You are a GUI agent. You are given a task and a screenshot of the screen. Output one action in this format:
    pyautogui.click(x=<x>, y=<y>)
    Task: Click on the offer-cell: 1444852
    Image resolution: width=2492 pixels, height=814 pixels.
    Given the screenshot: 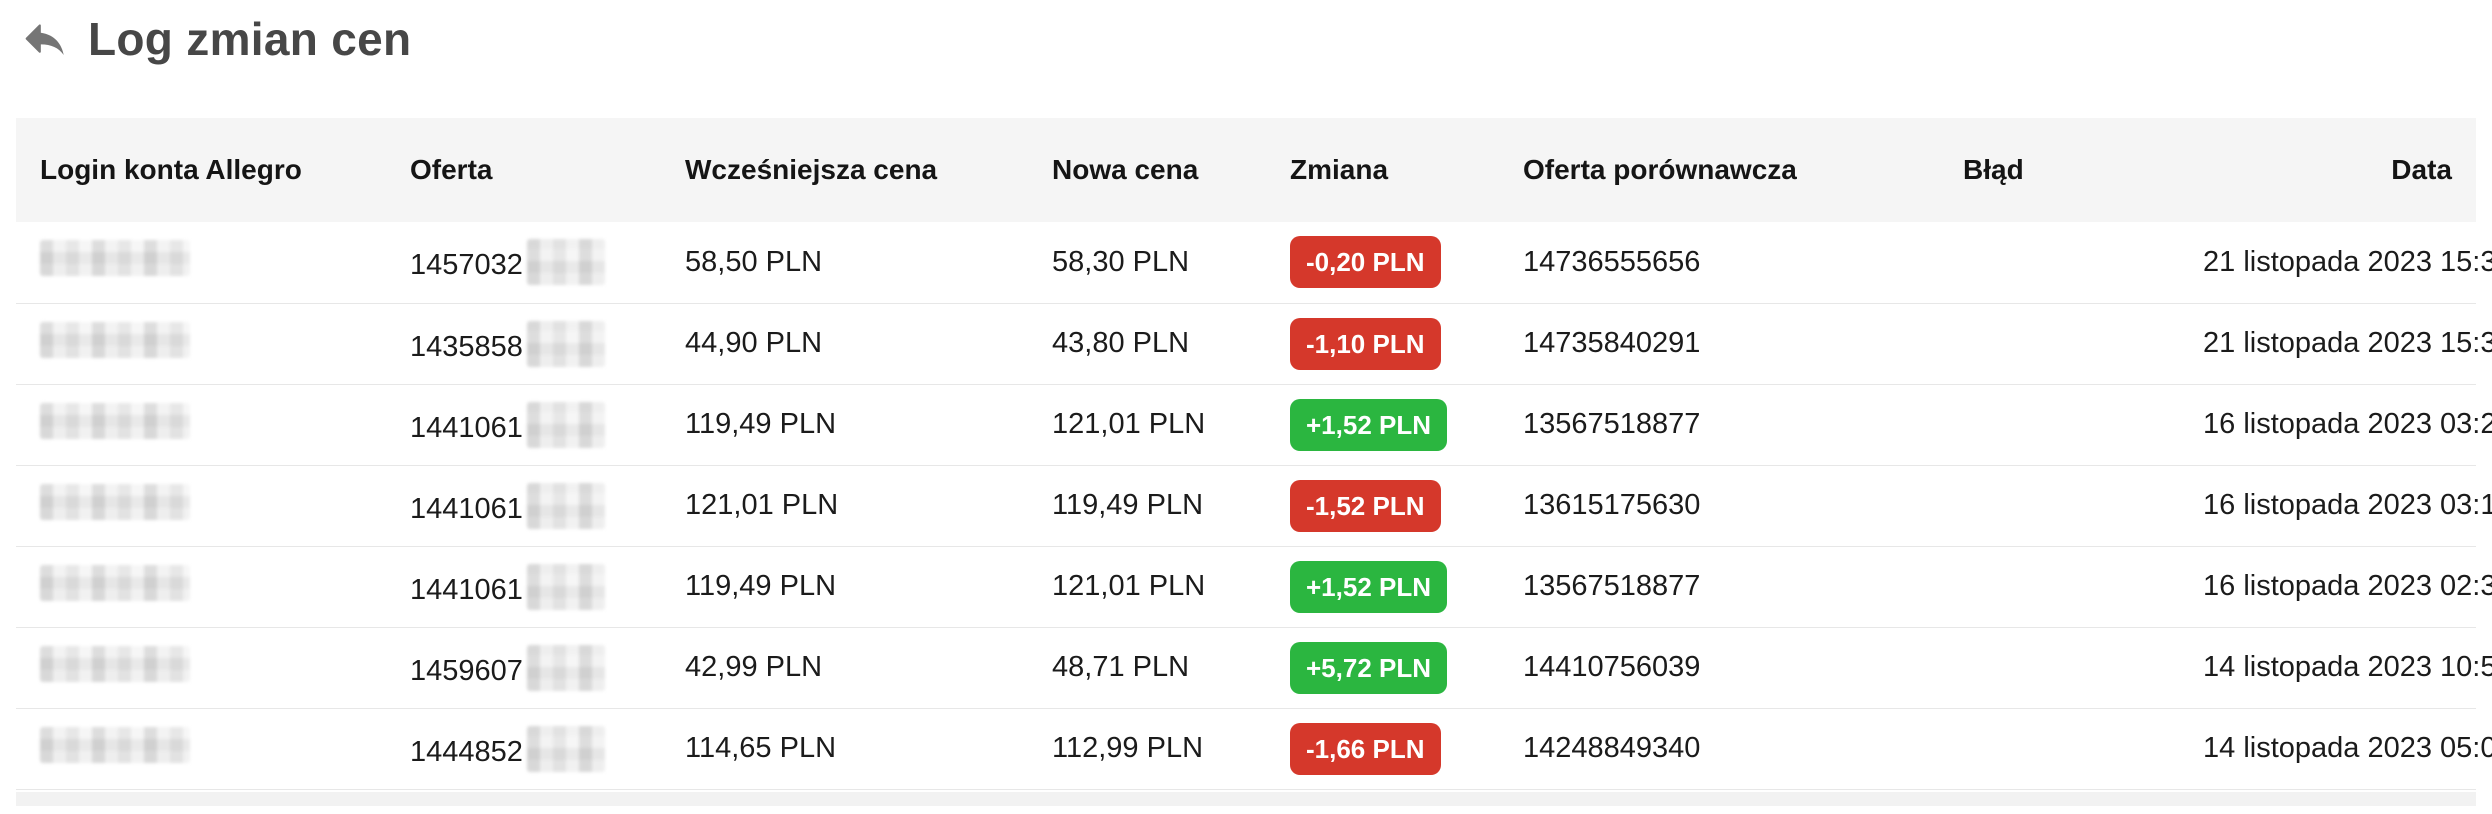 What is the action you would take?
    pyautogui.click(x=547, y=749)
    